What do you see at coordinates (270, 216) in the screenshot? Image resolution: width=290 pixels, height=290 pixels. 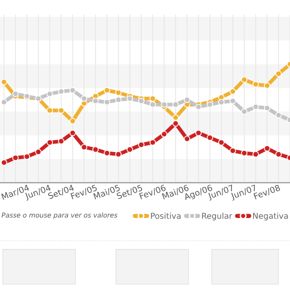 I see `legend-label: Negativa` at bounding box center [270, 216].